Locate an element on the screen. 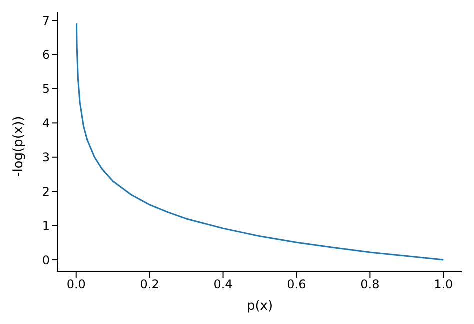  y-tick-label: 2 is located at coordinates (46, 191).